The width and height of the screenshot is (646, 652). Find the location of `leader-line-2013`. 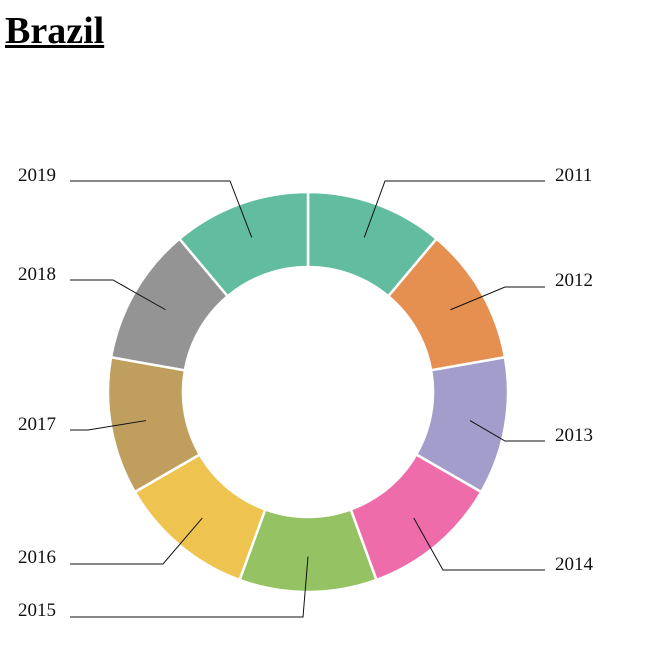

leader-line-2013 is located at coordinates (507, 431).